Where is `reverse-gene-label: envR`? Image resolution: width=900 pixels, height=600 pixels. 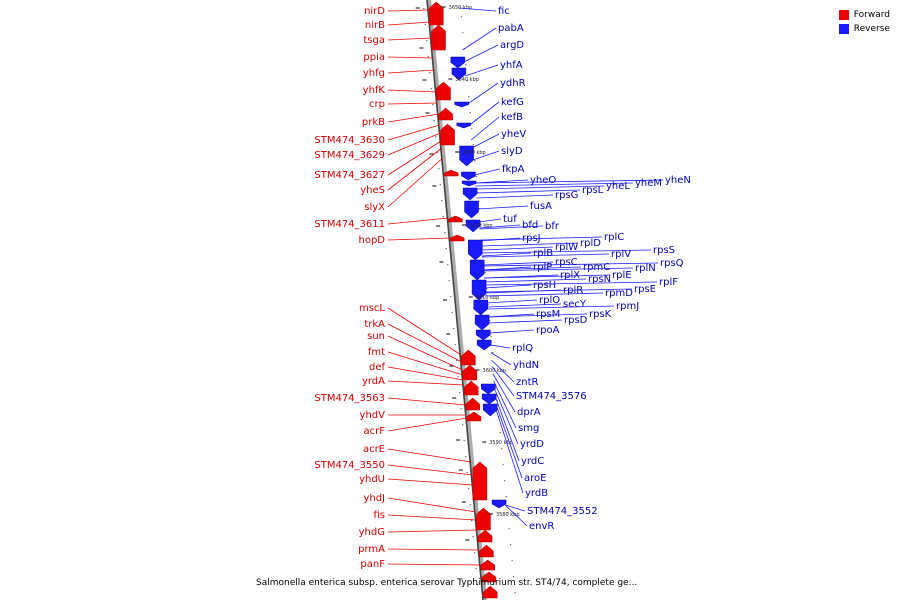 reverse-gene-label: envR is located at coordinates (541, 526).